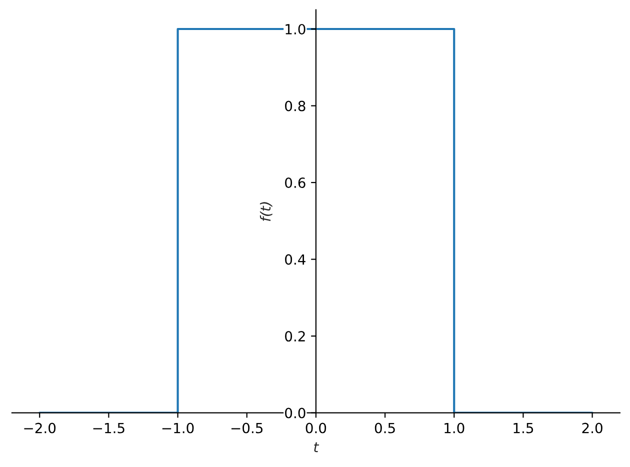 The height and width of the screenshot is (467, 630). Describe the element at coordinates (108, 428) in the screenshot. I see `x-tick-label: −1.5` at that location.